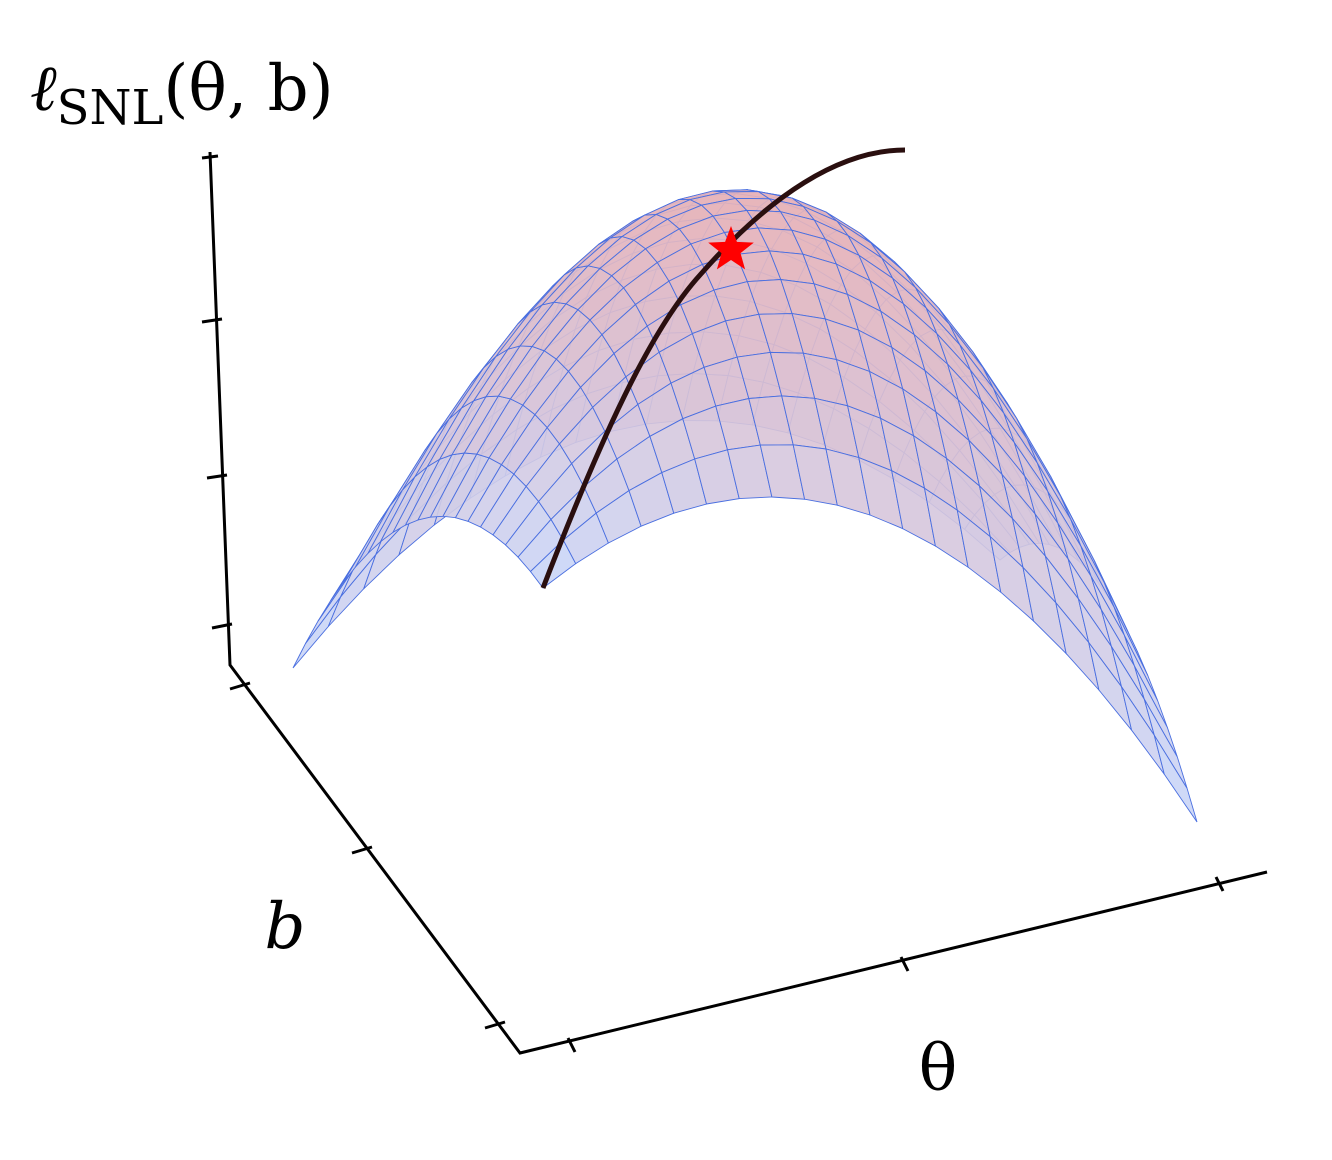  What do you see at coordinates (731, 248) in the screenshot?
I see `maximum-star` at bounding box center [731, 248].